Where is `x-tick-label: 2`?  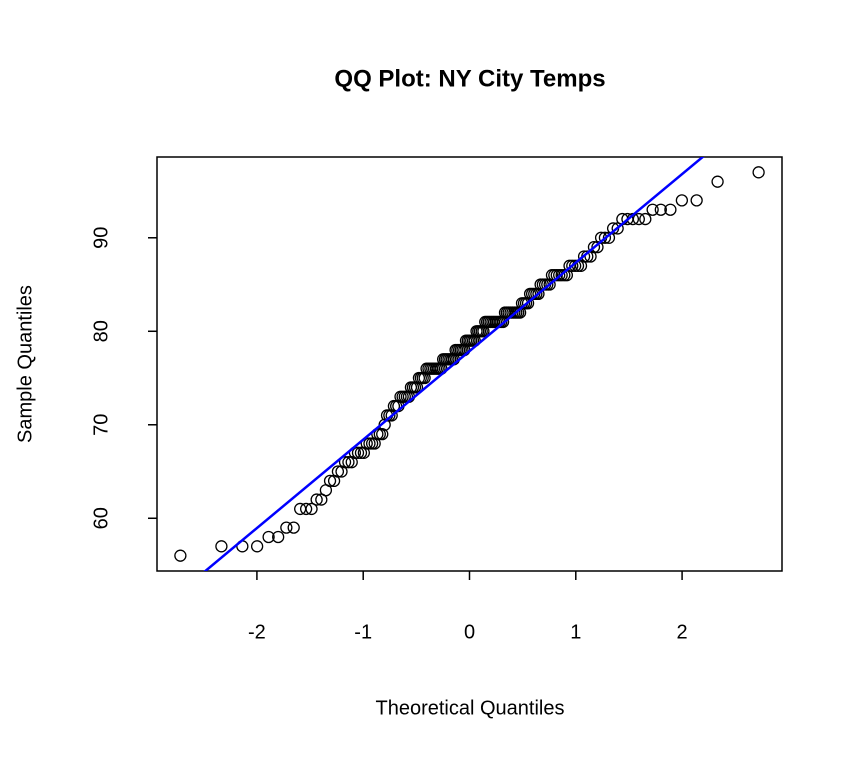 x-tick-label: 2 is located at coordinates (682, 632).